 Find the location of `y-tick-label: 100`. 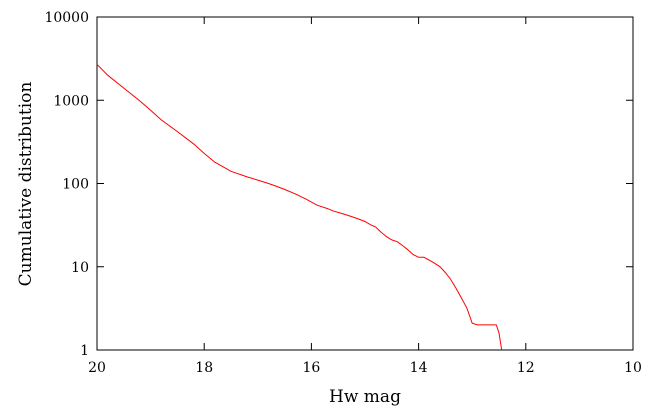

y-tick-label: 100 is located at coordinates (75, 185).